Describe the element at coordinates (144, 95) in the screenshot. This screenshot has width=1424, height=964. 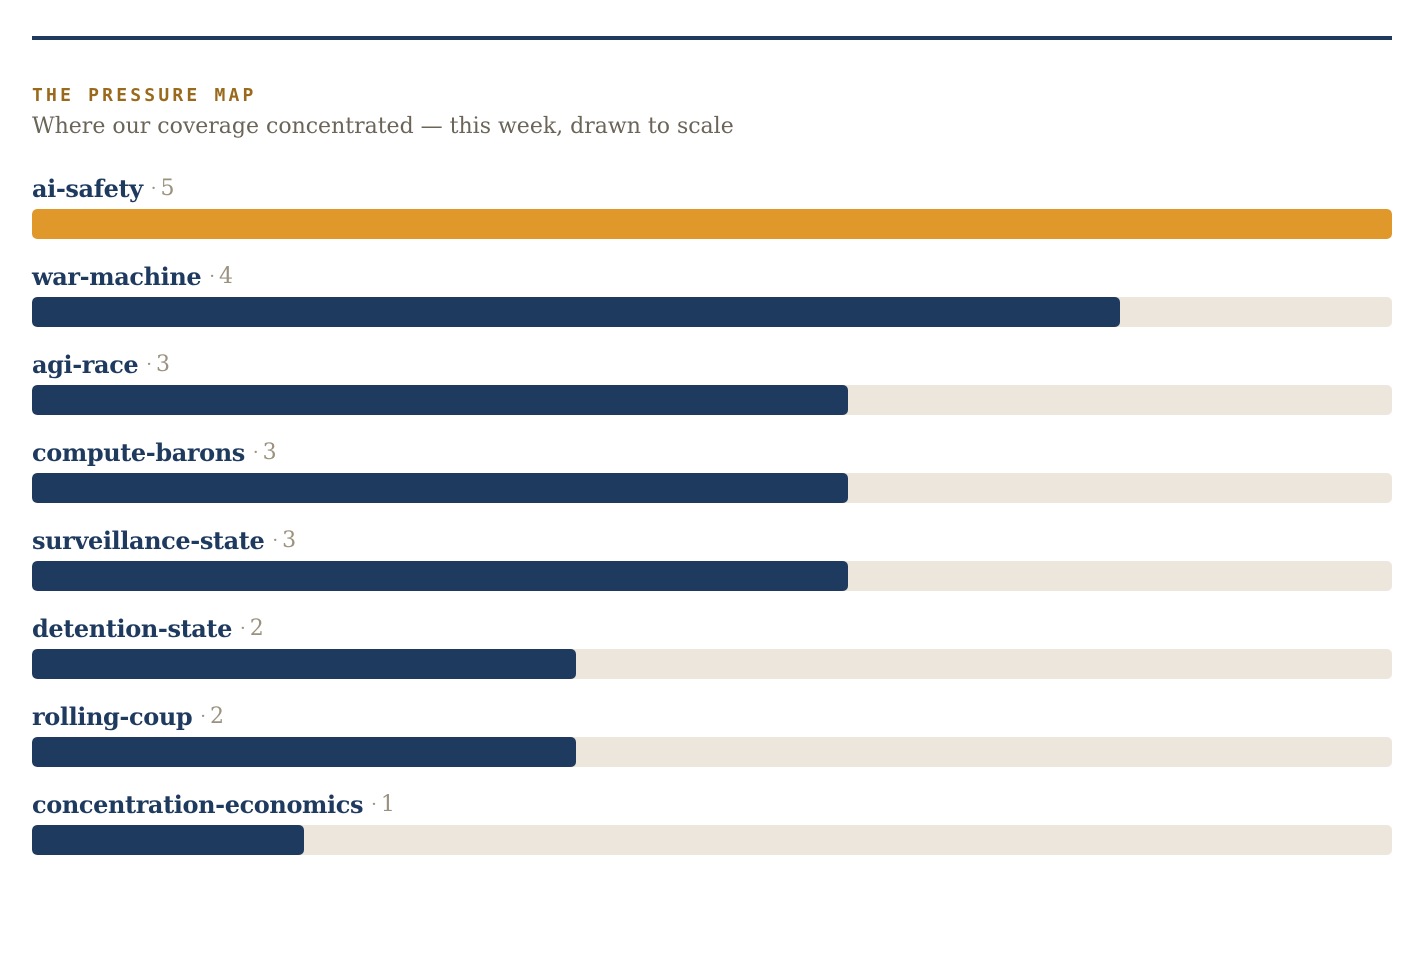
I see `chart-kicker: THE PRESSURE MAP` at that location.